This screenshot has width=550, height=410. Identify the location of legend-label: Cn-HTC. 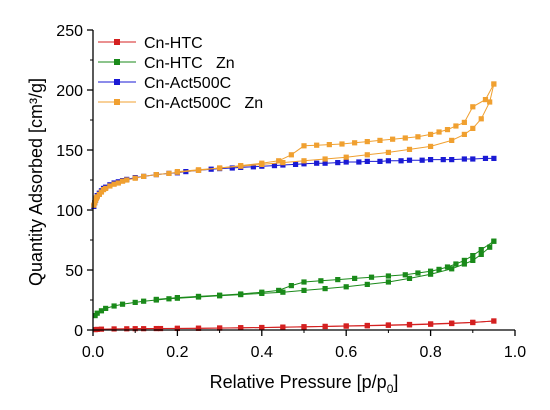
(173, 43).